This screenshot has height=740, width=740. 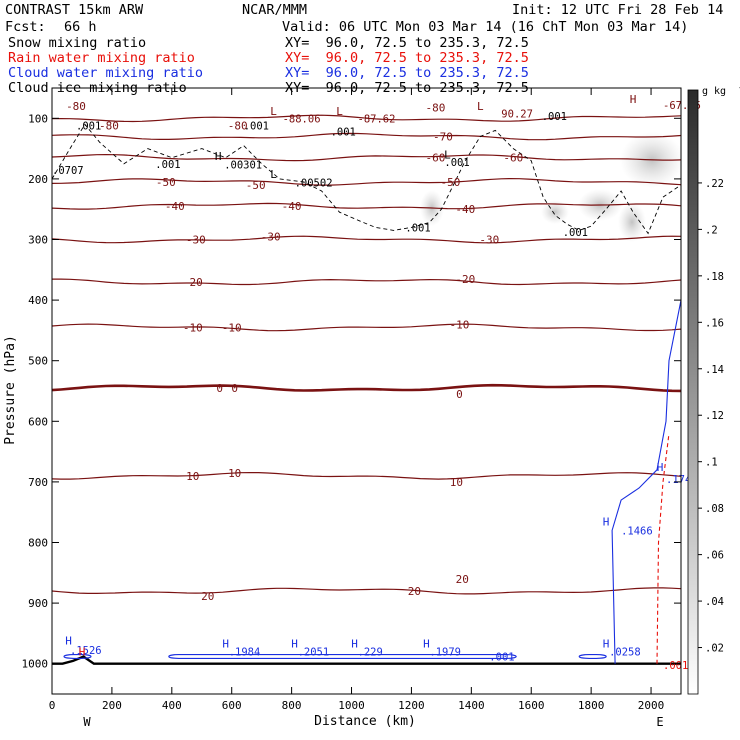 What do you see at coordinates (678, 480) in the screenshot?
I see `mixing-ratio-label: .174` at bounding box center [678, 480].